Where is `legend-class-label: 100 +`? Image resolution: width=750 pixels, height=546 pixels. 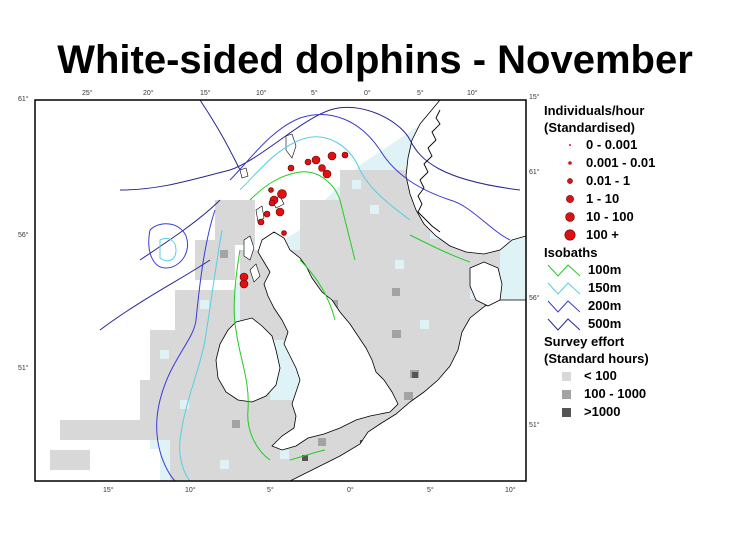 legend-class-label: 100 + is located at coordinates (602, 234).